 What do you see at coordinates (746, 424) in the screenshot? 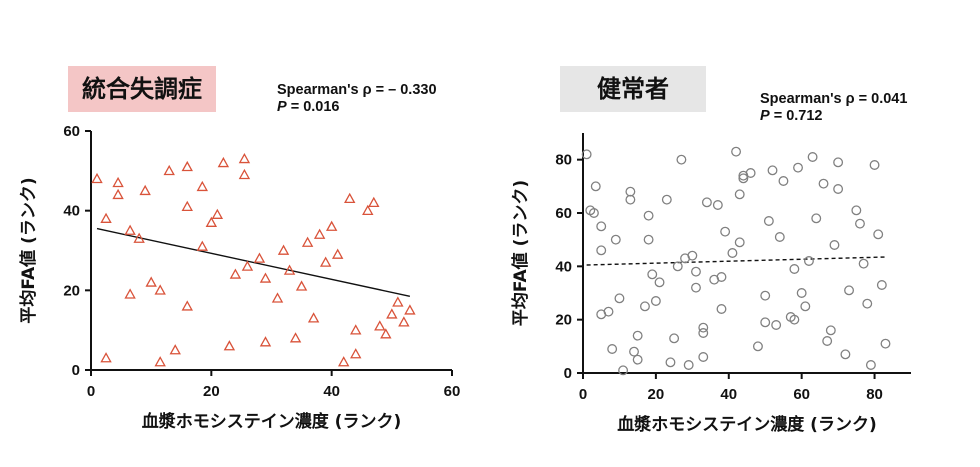
I see `x-axis-title: 血漿ホモシステイン濃度 (ランク)` at bounding box center [746, 424].